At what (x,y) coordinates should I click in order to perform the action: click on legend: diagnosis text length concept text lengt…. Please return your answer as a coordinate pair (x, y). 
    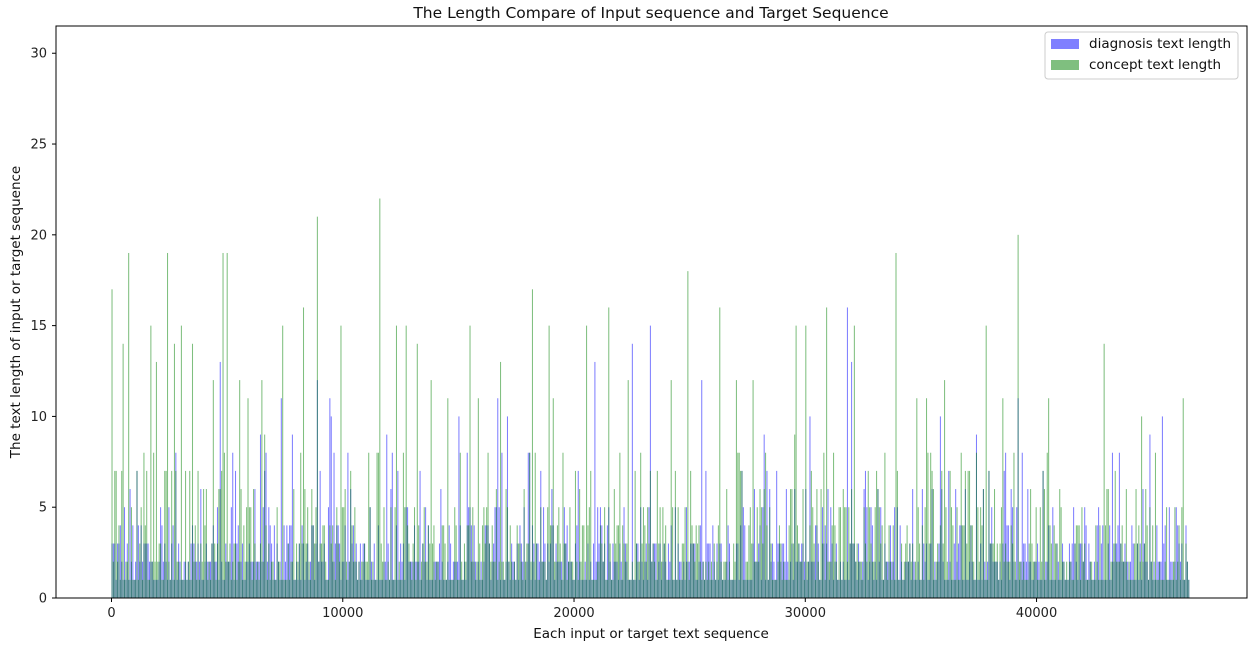
    Looking at the image, I should click on (1141, 55).